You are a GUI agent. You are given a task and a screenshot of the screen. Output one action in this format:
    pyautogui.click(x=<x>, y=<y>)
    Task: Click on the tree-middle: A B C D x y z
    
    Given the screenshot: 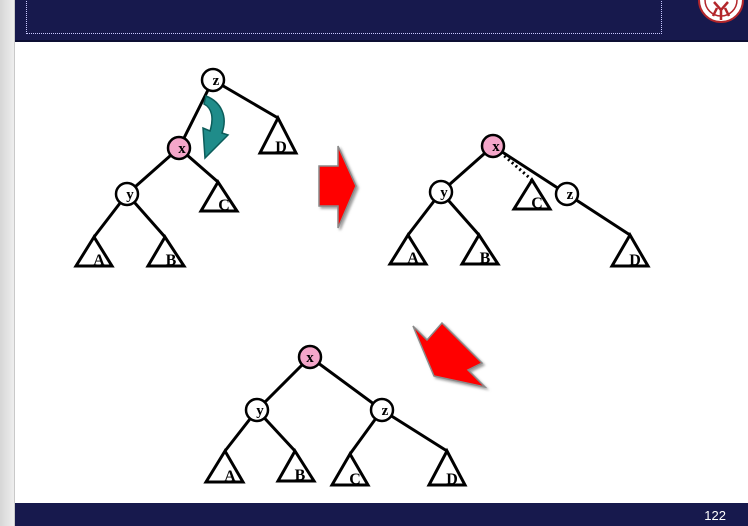 What is the action you would take?
    pyautogui.click(x=519, y=201)
    